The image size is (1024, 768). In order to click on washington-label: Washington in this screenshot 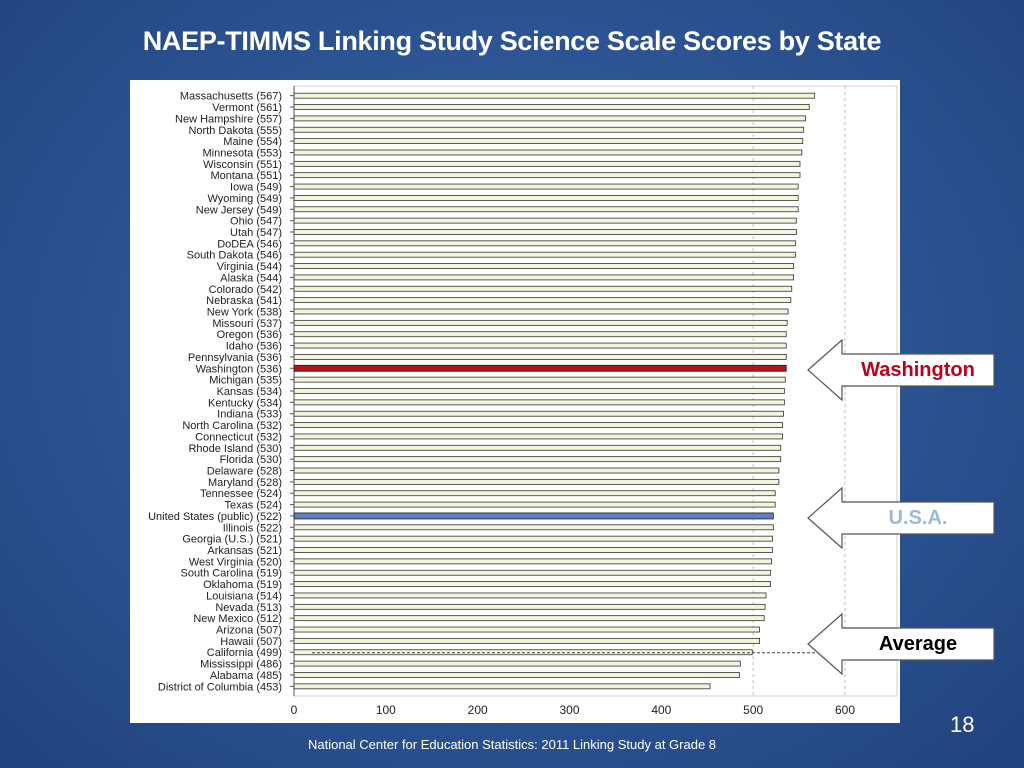, I will do `click(918, 370)`.